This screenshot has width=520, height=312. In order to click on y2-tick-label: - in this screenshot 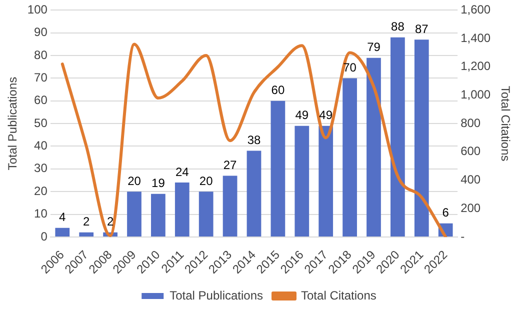, I will do `click(462, 236)`.